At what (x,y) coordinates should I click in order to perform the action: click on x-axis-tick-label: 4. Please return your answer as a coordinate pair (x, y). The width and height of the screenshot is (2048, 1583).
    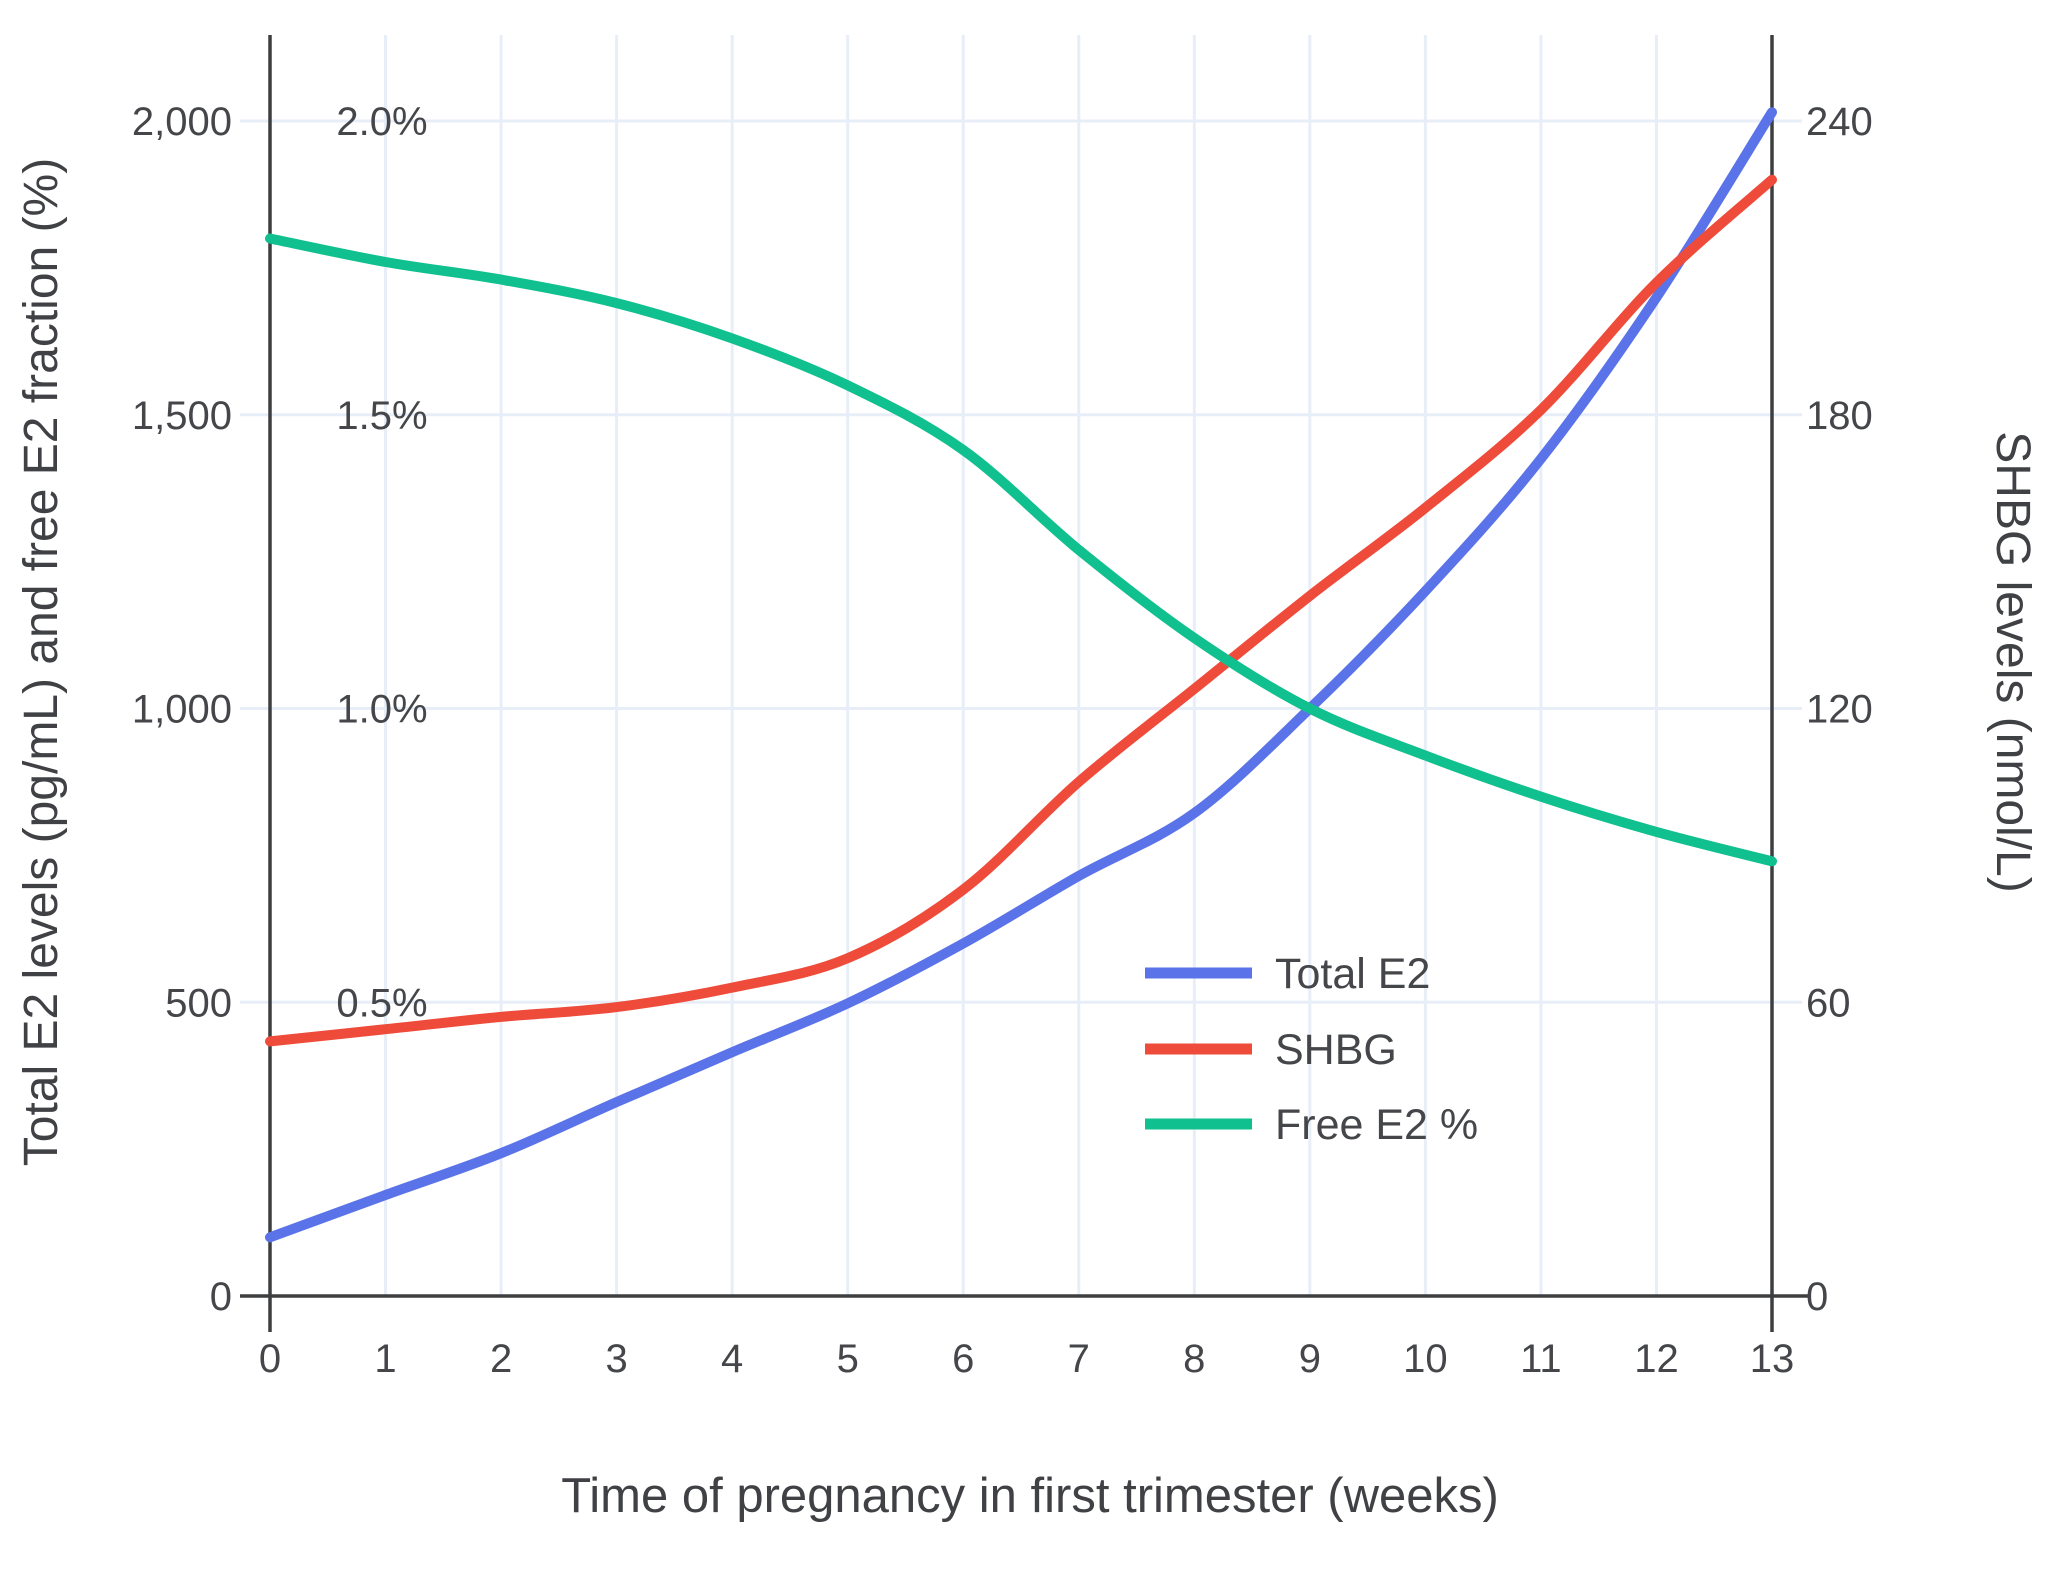
    Looking at the image, I should click on (732, 1359).